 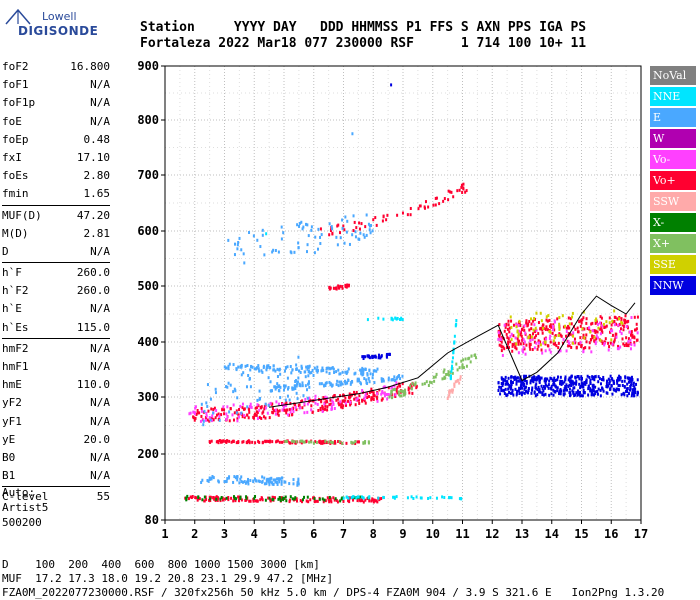 What do you see at coordinates (25, 507) in the screenshot?
I see `autoscaling-info: Auto: Artist5 500200` at bounding box center [25, 507].